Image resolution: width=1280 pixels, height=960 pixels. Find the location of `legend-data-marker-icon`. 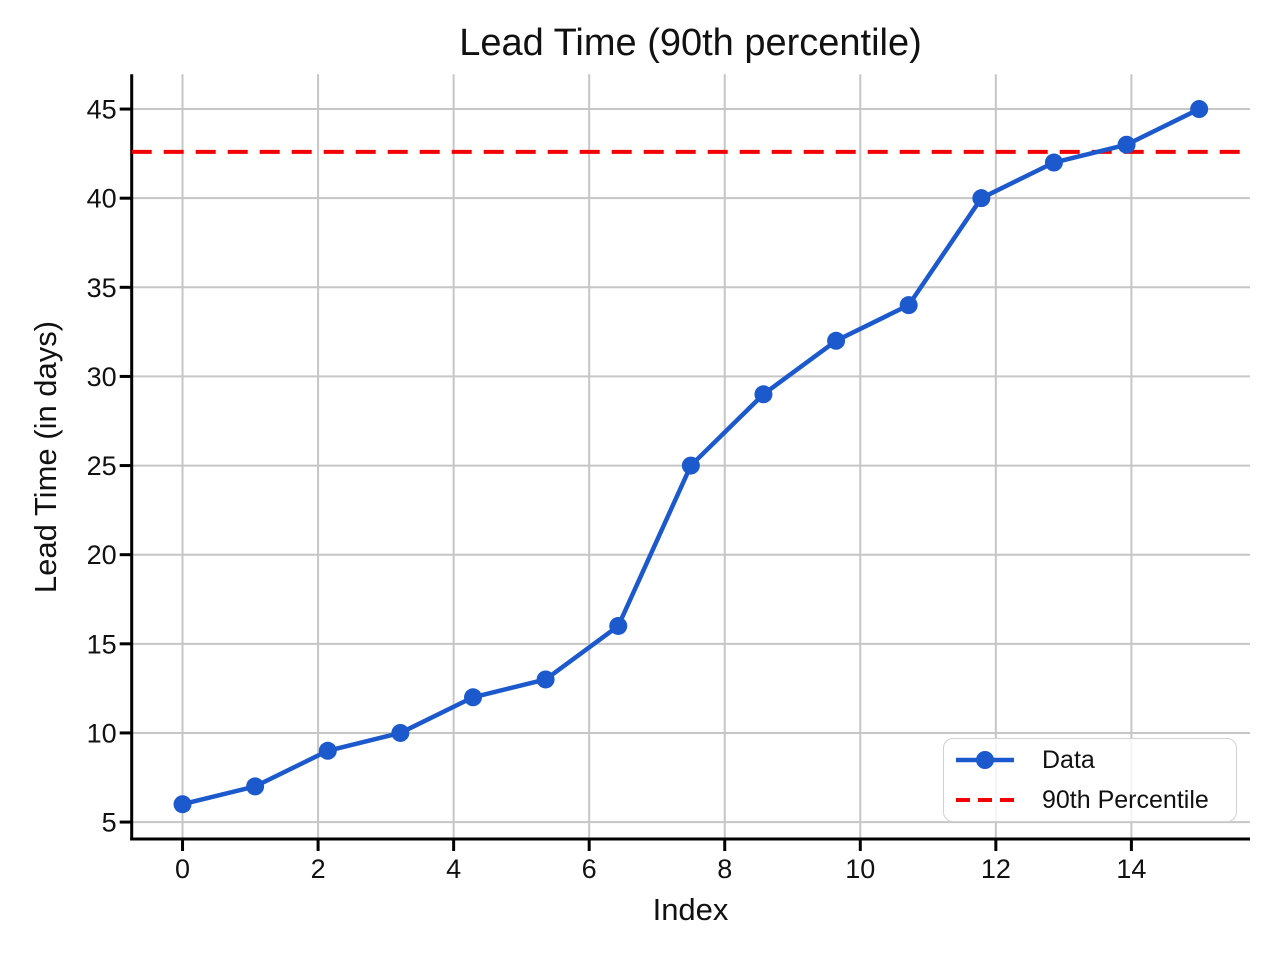

legend-data-marker-icon is located at coordinates (985, 760).